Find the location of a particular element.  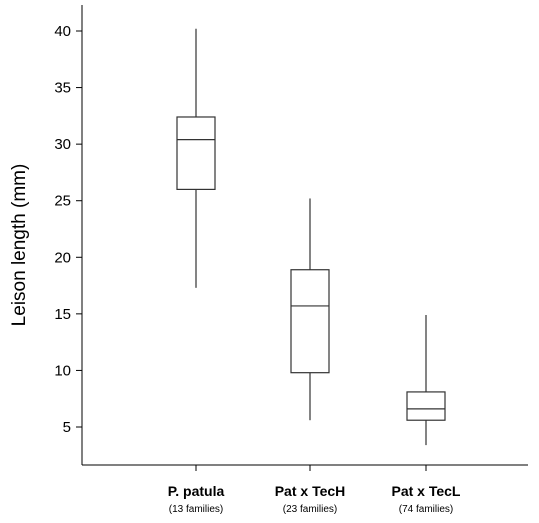

category-sublabel: (13 families) is located at coordinates (196, 509).